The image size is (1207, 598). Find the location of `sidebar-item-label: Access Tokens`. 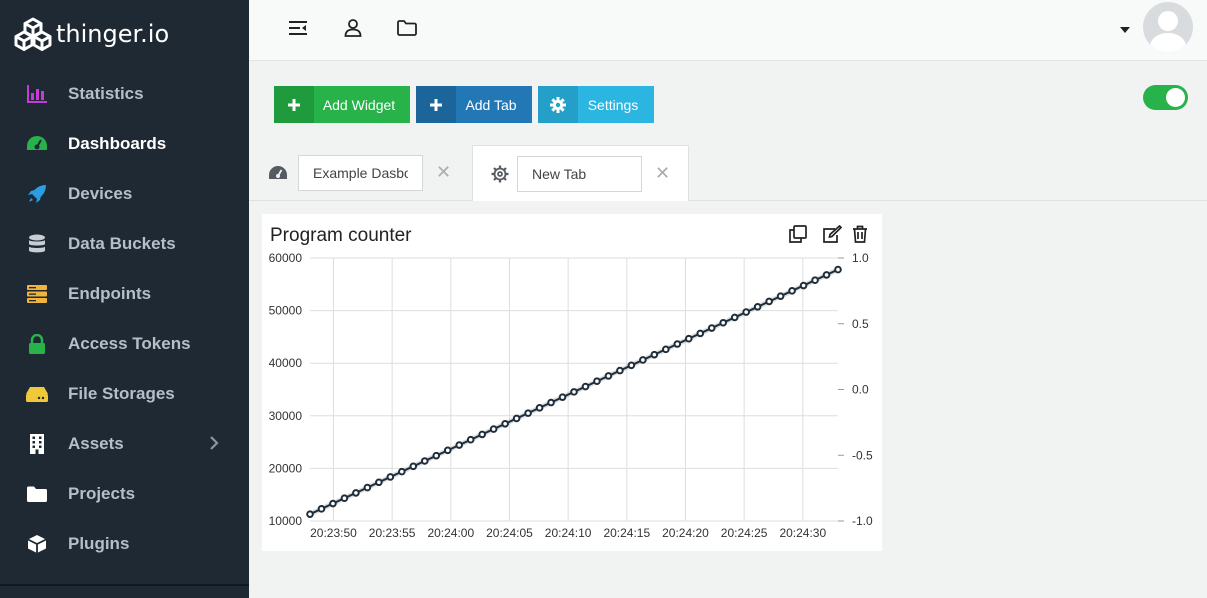

sidebar-item-label: Access Tokens is located at coordinates (129, 343).